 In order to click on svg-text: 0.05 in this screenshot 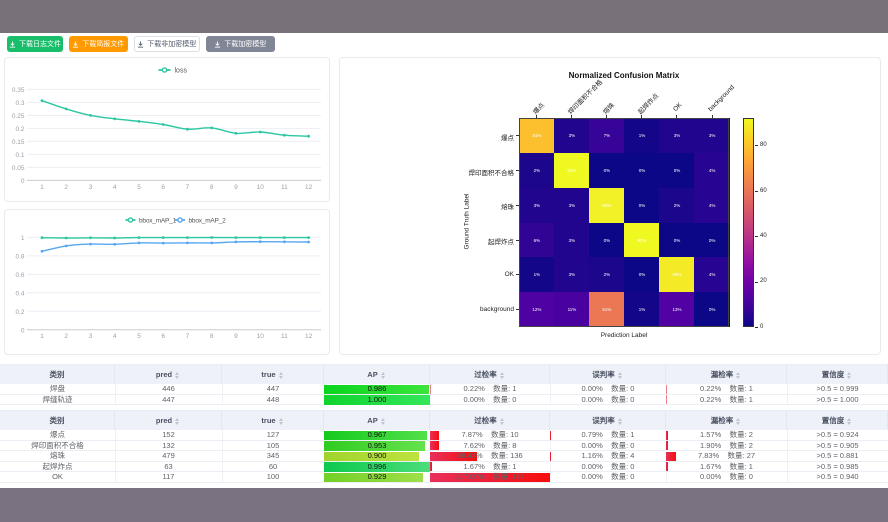, I will do `click(18, 168)`.